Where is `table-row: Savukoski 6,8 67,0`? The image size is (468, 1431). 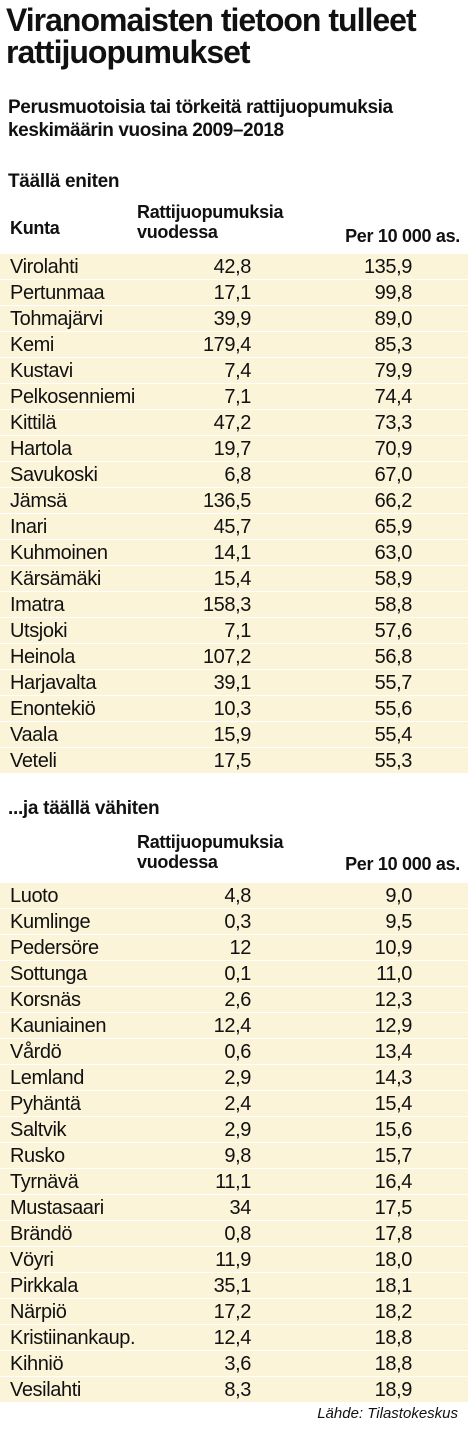
table-row: Savukoski 6,8 67,0 is located at coordinates (234, 475).